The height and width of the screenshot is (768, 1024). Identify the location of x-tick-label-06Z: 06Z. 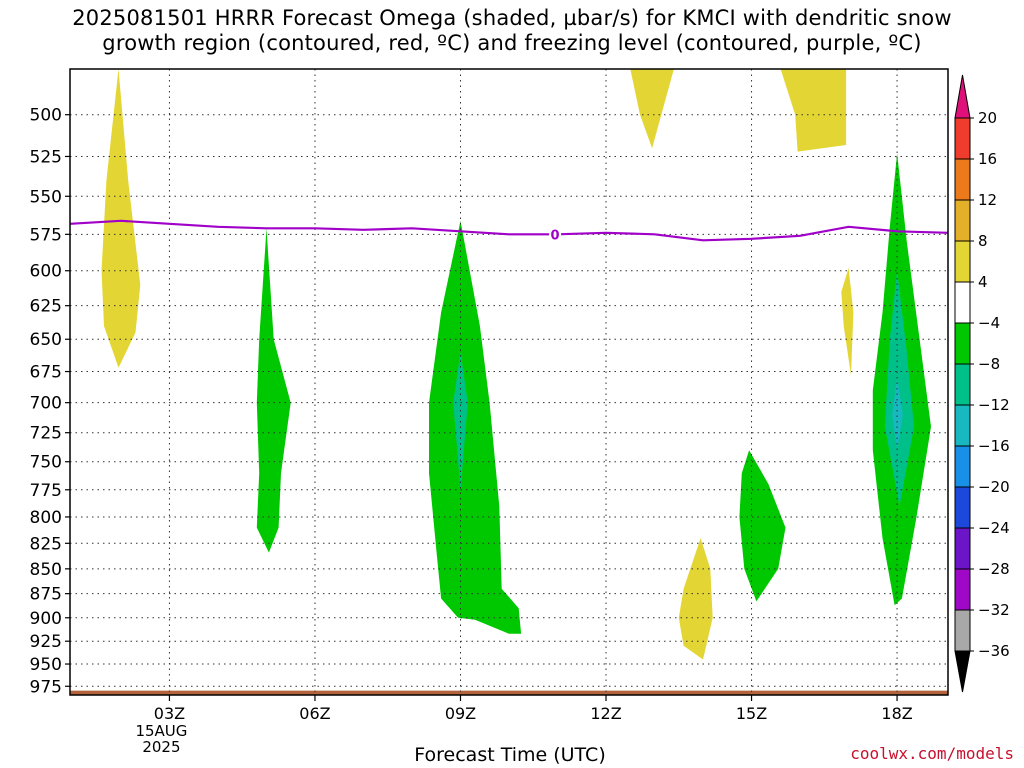
(314, 713).